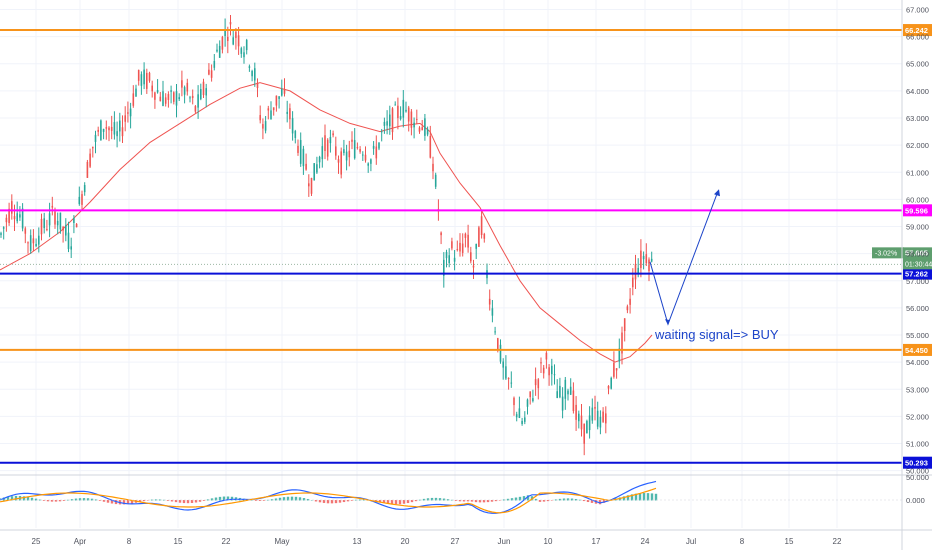  What do you see at coordinates (917, 258) in the screenshot?
I see `last-price-tag` at bounding box center [917, 258].